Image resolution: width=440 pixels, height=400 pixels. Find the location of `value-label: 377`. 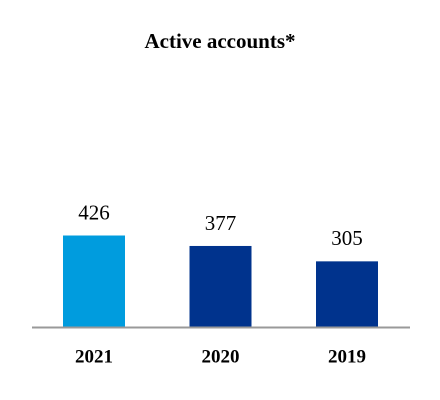

value-label: 377 is located at coordinates (221, 223).